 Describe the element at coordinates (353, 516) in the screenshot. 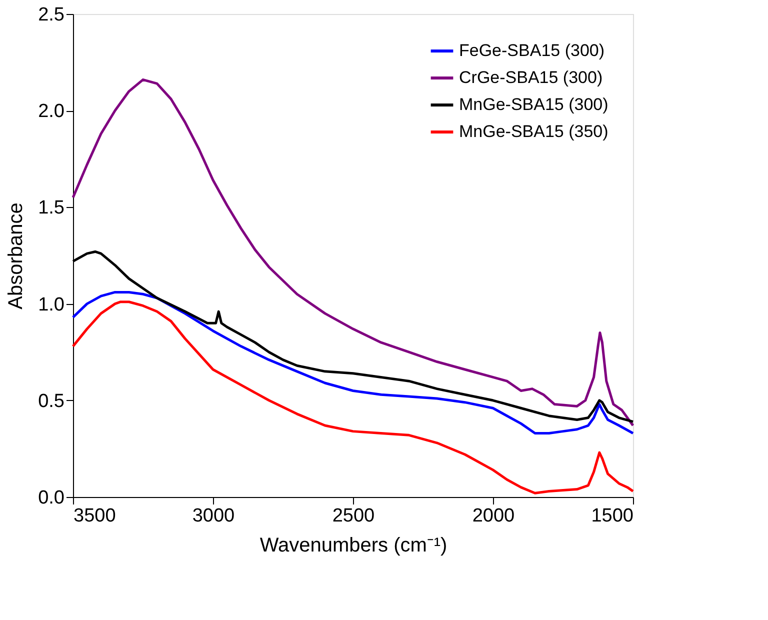

I see `x-tick-label: 2500` at that location.